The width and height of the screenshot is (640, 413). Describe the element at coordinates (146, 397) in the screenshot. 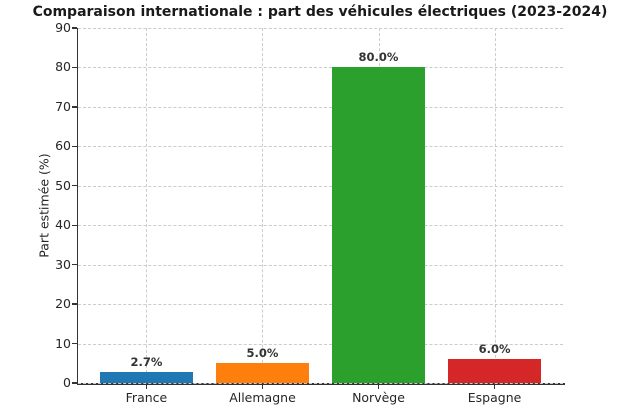

I see `x-tick-label: France` at that location.